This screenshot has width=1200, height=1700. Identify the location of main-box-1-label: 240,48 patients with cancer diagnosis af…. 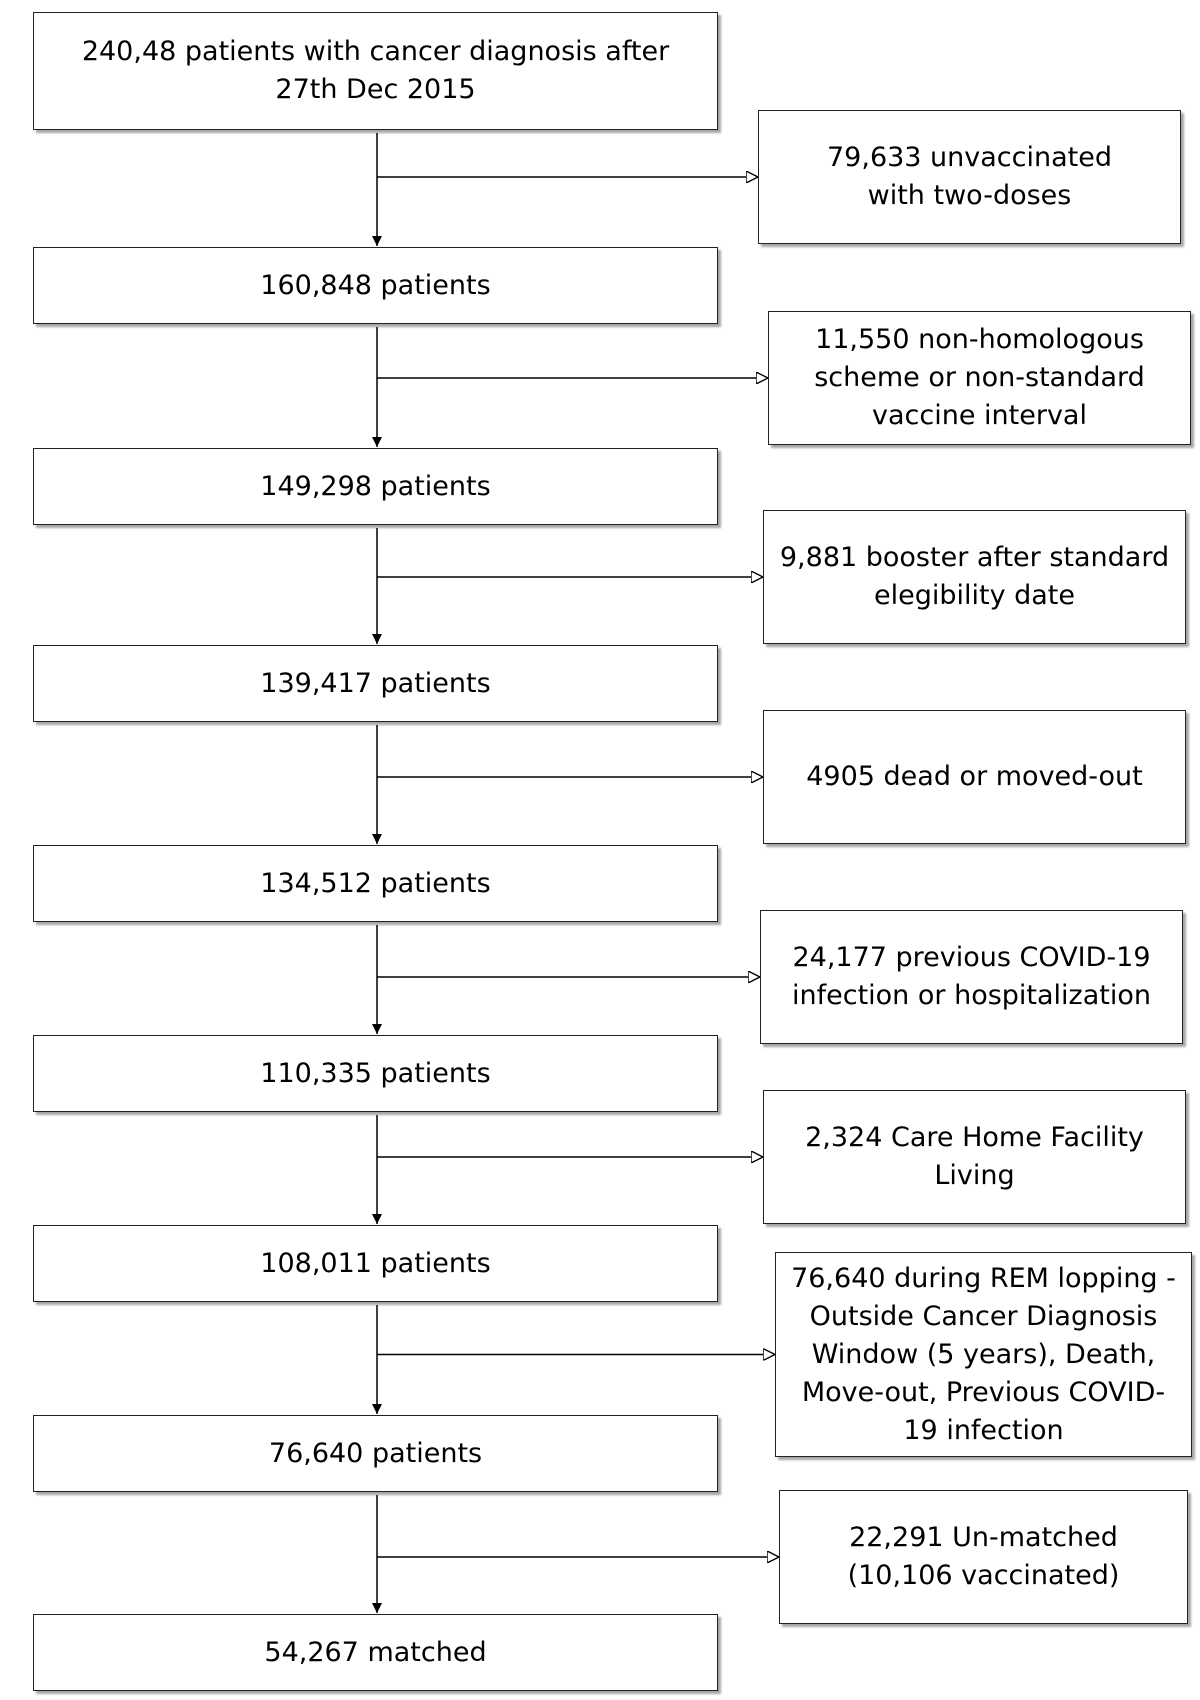
(375, 70).